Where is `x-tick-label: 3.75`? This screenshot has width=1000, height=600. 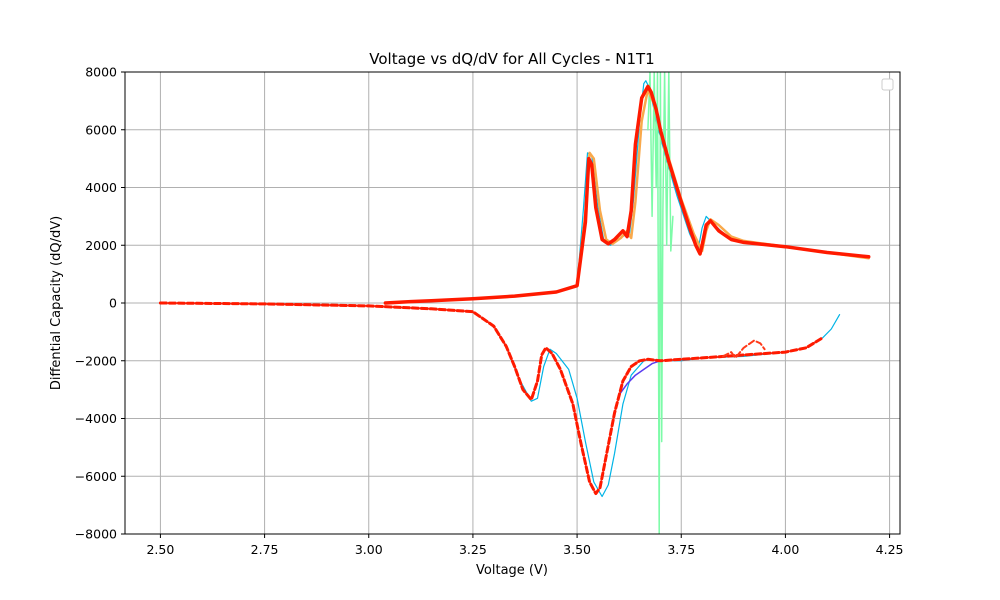
x-tick-label: 3.75 is located at coordinates (681, 549).